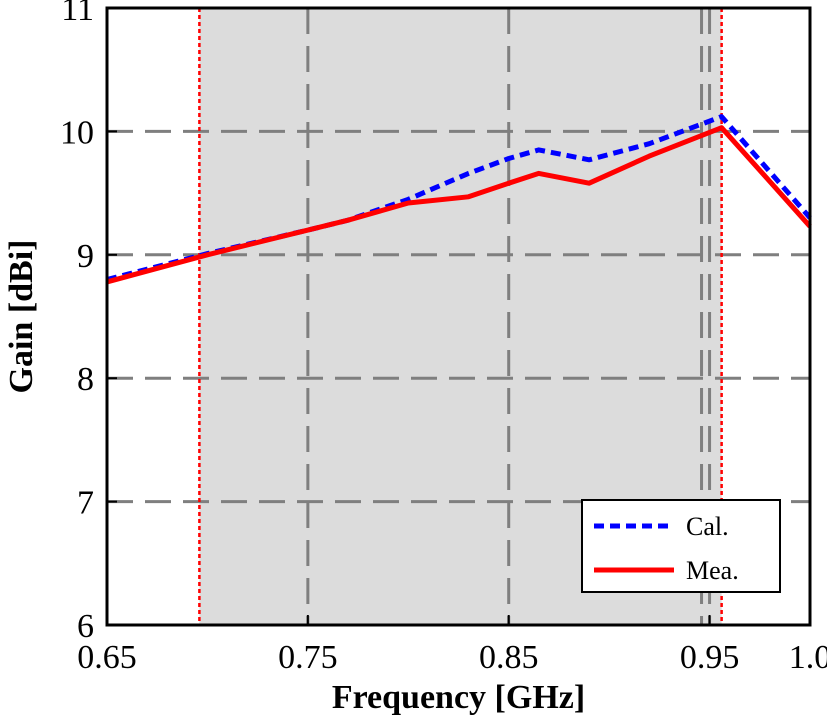 This screenshot has width=827, height=720. Describe the element at coordinates (85, 626) in the screenshot. I see `y-tick-label: 6` at that location.